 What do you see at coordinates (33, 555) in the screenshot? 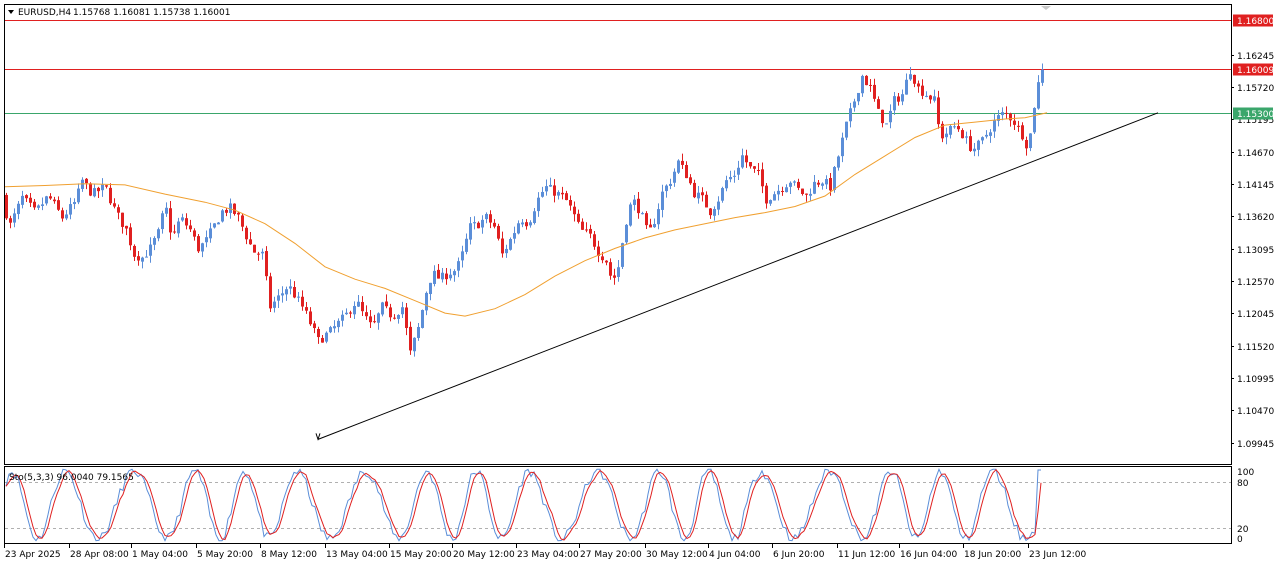
I see `time-tick-label-0: 23 Apr 2025` at bounding box center [33, 555].